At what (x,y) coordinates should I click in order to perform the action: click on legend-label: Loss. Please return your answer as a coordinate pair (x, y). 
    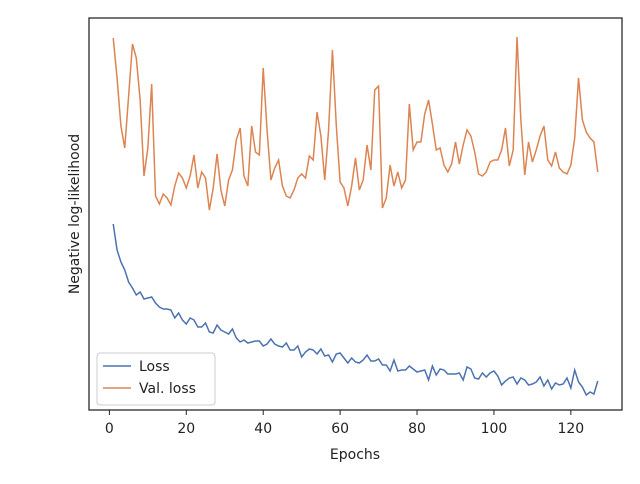
    Looking at the image, I should click on (154, 367).